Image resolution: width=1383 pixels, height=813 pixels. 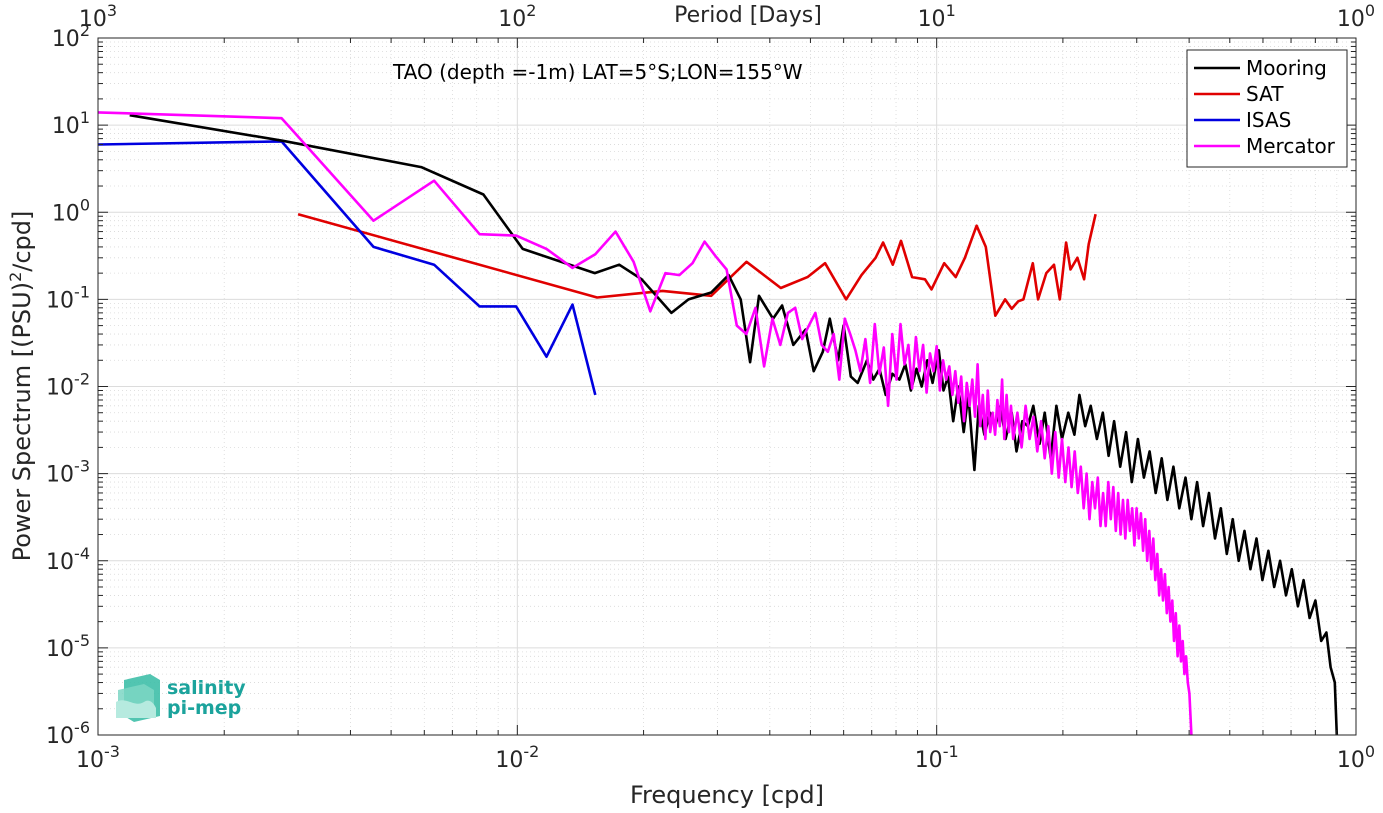 I want to click on legend-label-mooring: Mooring, so click(x=1286, y=68).